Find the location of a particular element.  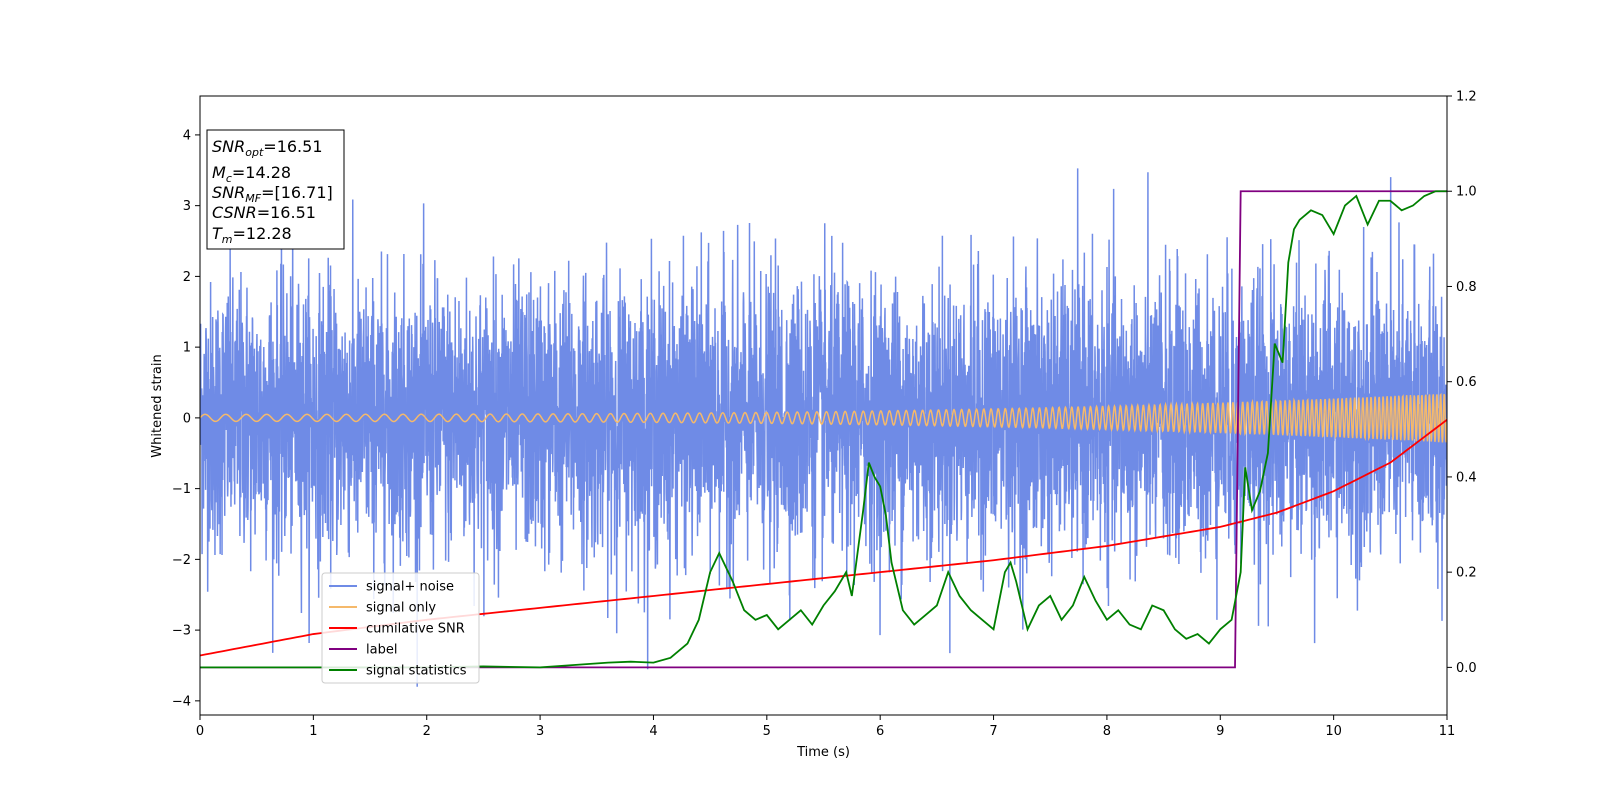

y-right-tick-label: 1.2 is located at coordinates (1466, 97).